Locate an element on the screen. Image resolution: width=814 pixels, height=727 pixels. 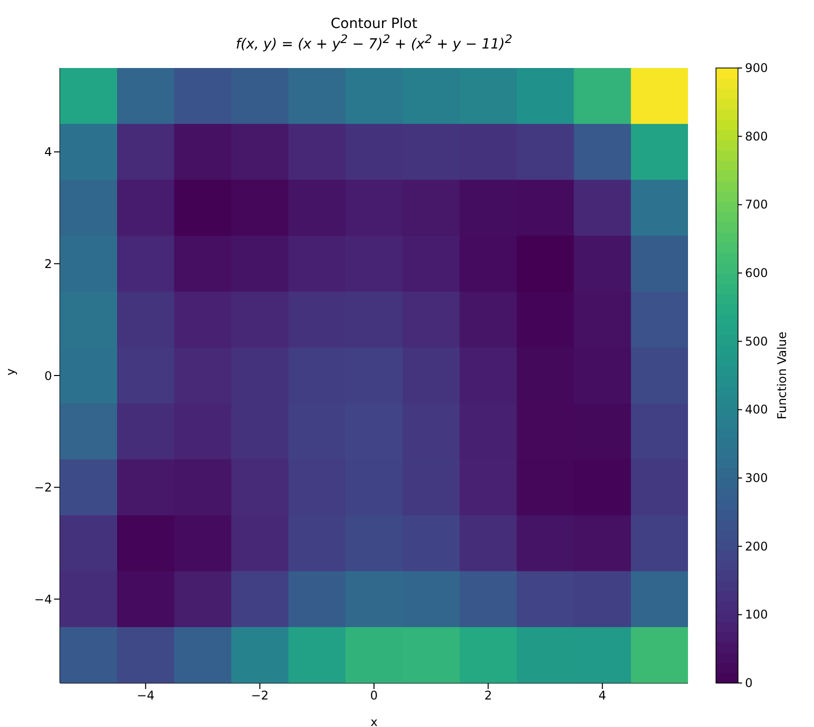
chart-subtitle: f(x, y) = (x + y$^{2}$ − 7)$^{2}$ + (x$^{2}$ + y − 11)$^{2}$ is located at coordinates (374, 42).